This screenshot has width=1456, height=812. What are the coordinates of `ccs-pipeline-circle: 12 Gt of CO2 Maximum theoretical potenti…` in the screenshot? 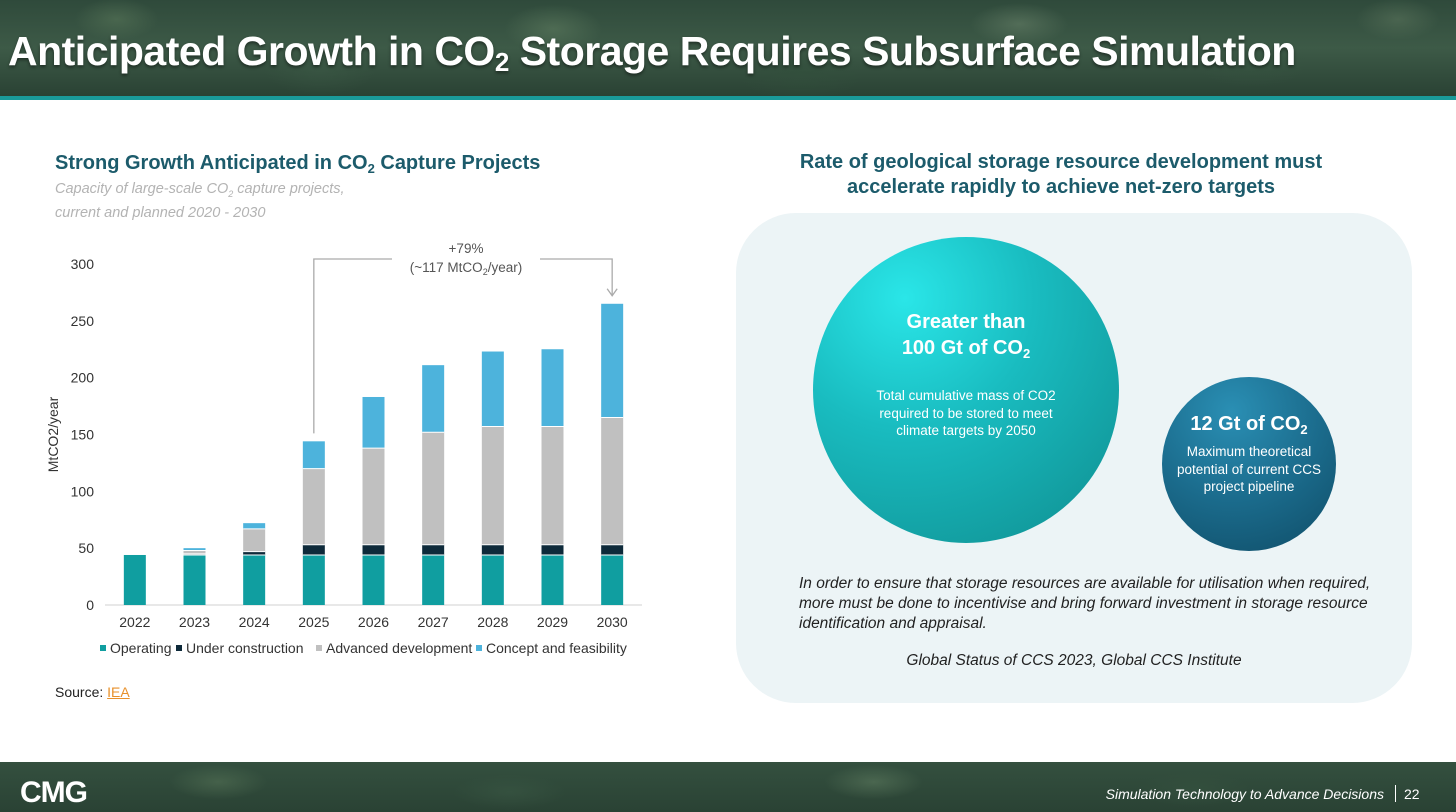 It's located at (1249, 464).